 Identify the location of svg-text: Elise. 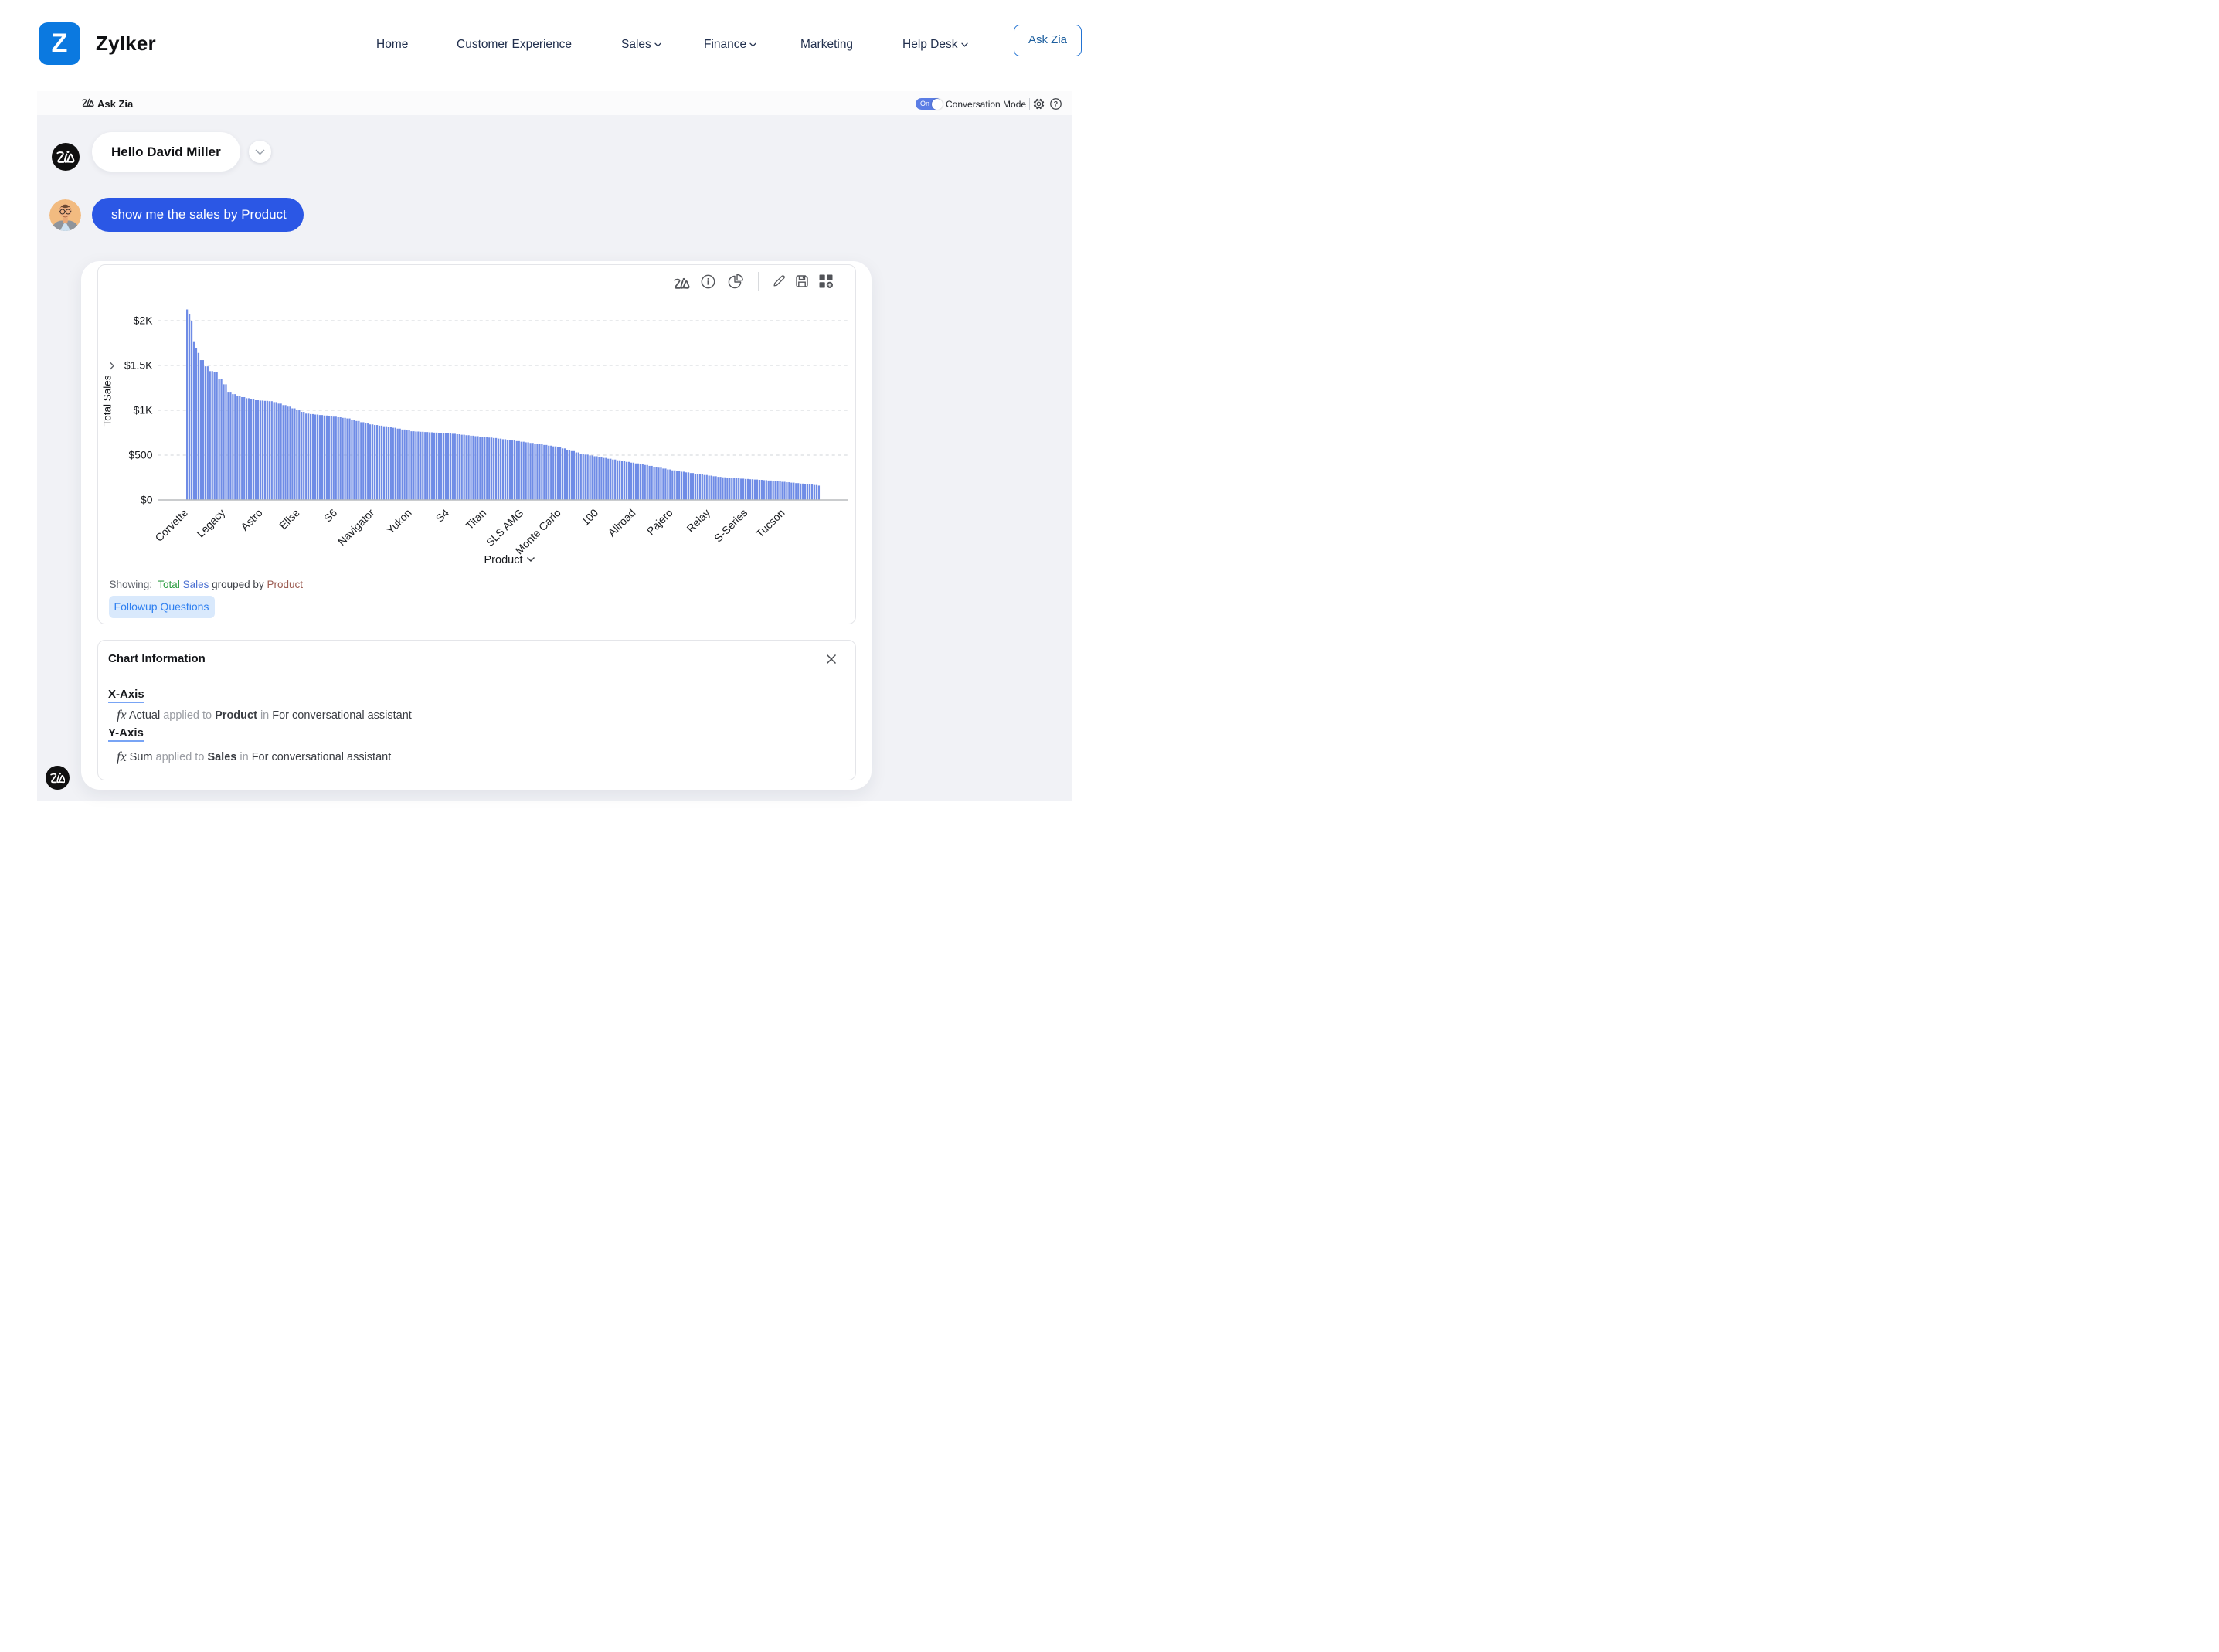
(289, 519).